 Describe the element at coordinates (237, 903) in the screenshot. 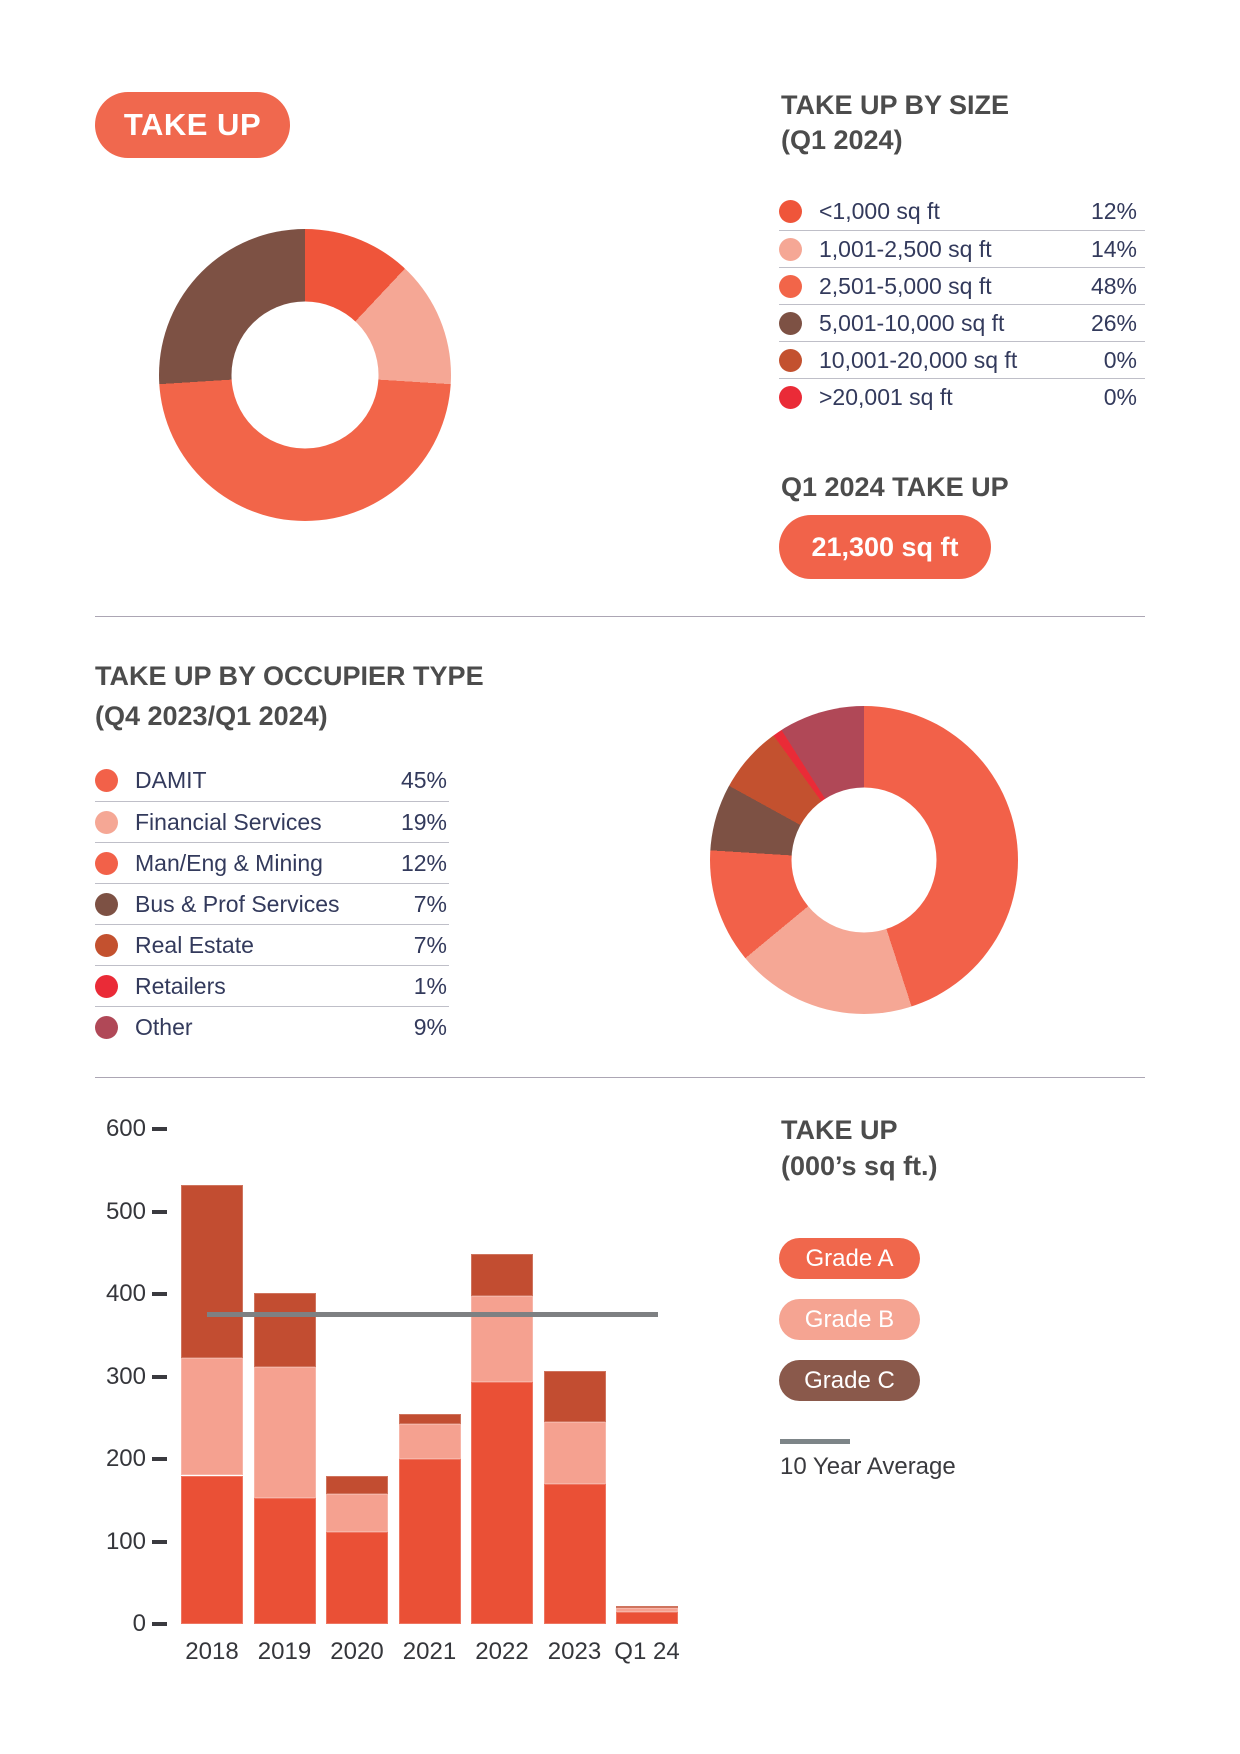

I see `legend-label: Bus & Prof Services` at that location.